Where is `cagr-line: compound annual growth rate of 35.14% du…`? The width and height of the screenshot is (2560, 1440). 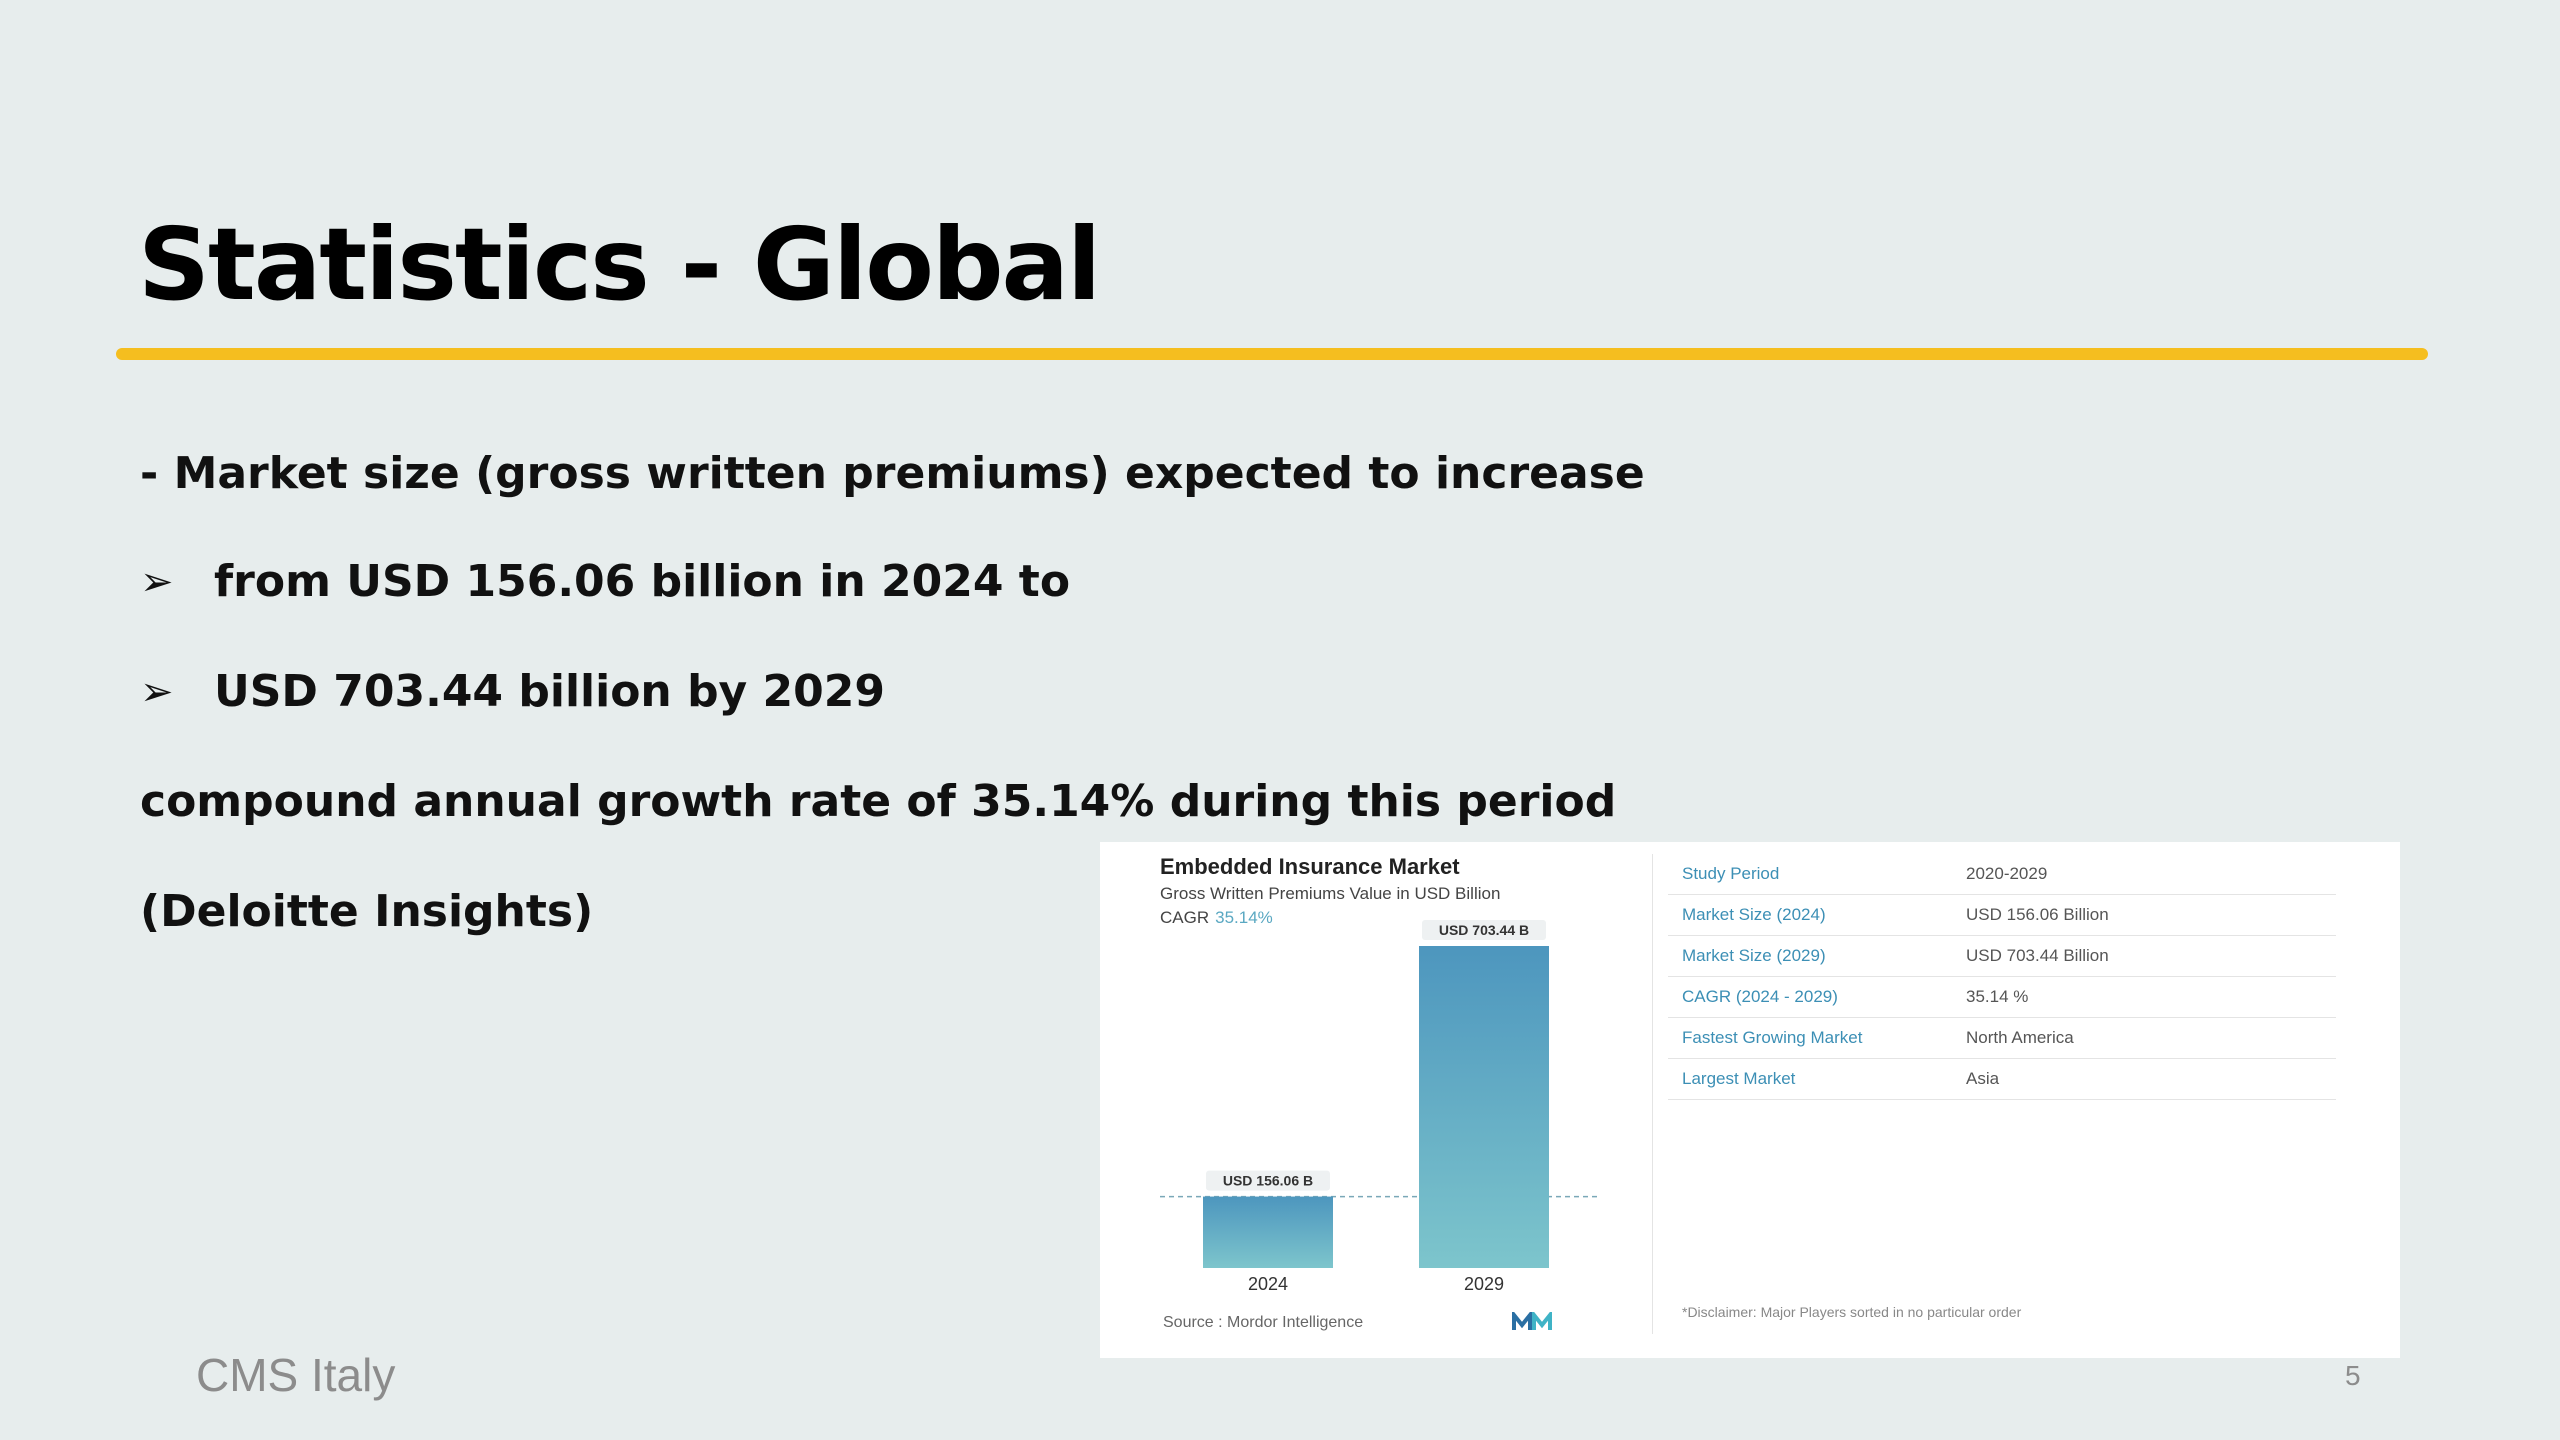
cagr-line: compound annual growth rate of 35.14% du… is located at coordinates (878, 801).